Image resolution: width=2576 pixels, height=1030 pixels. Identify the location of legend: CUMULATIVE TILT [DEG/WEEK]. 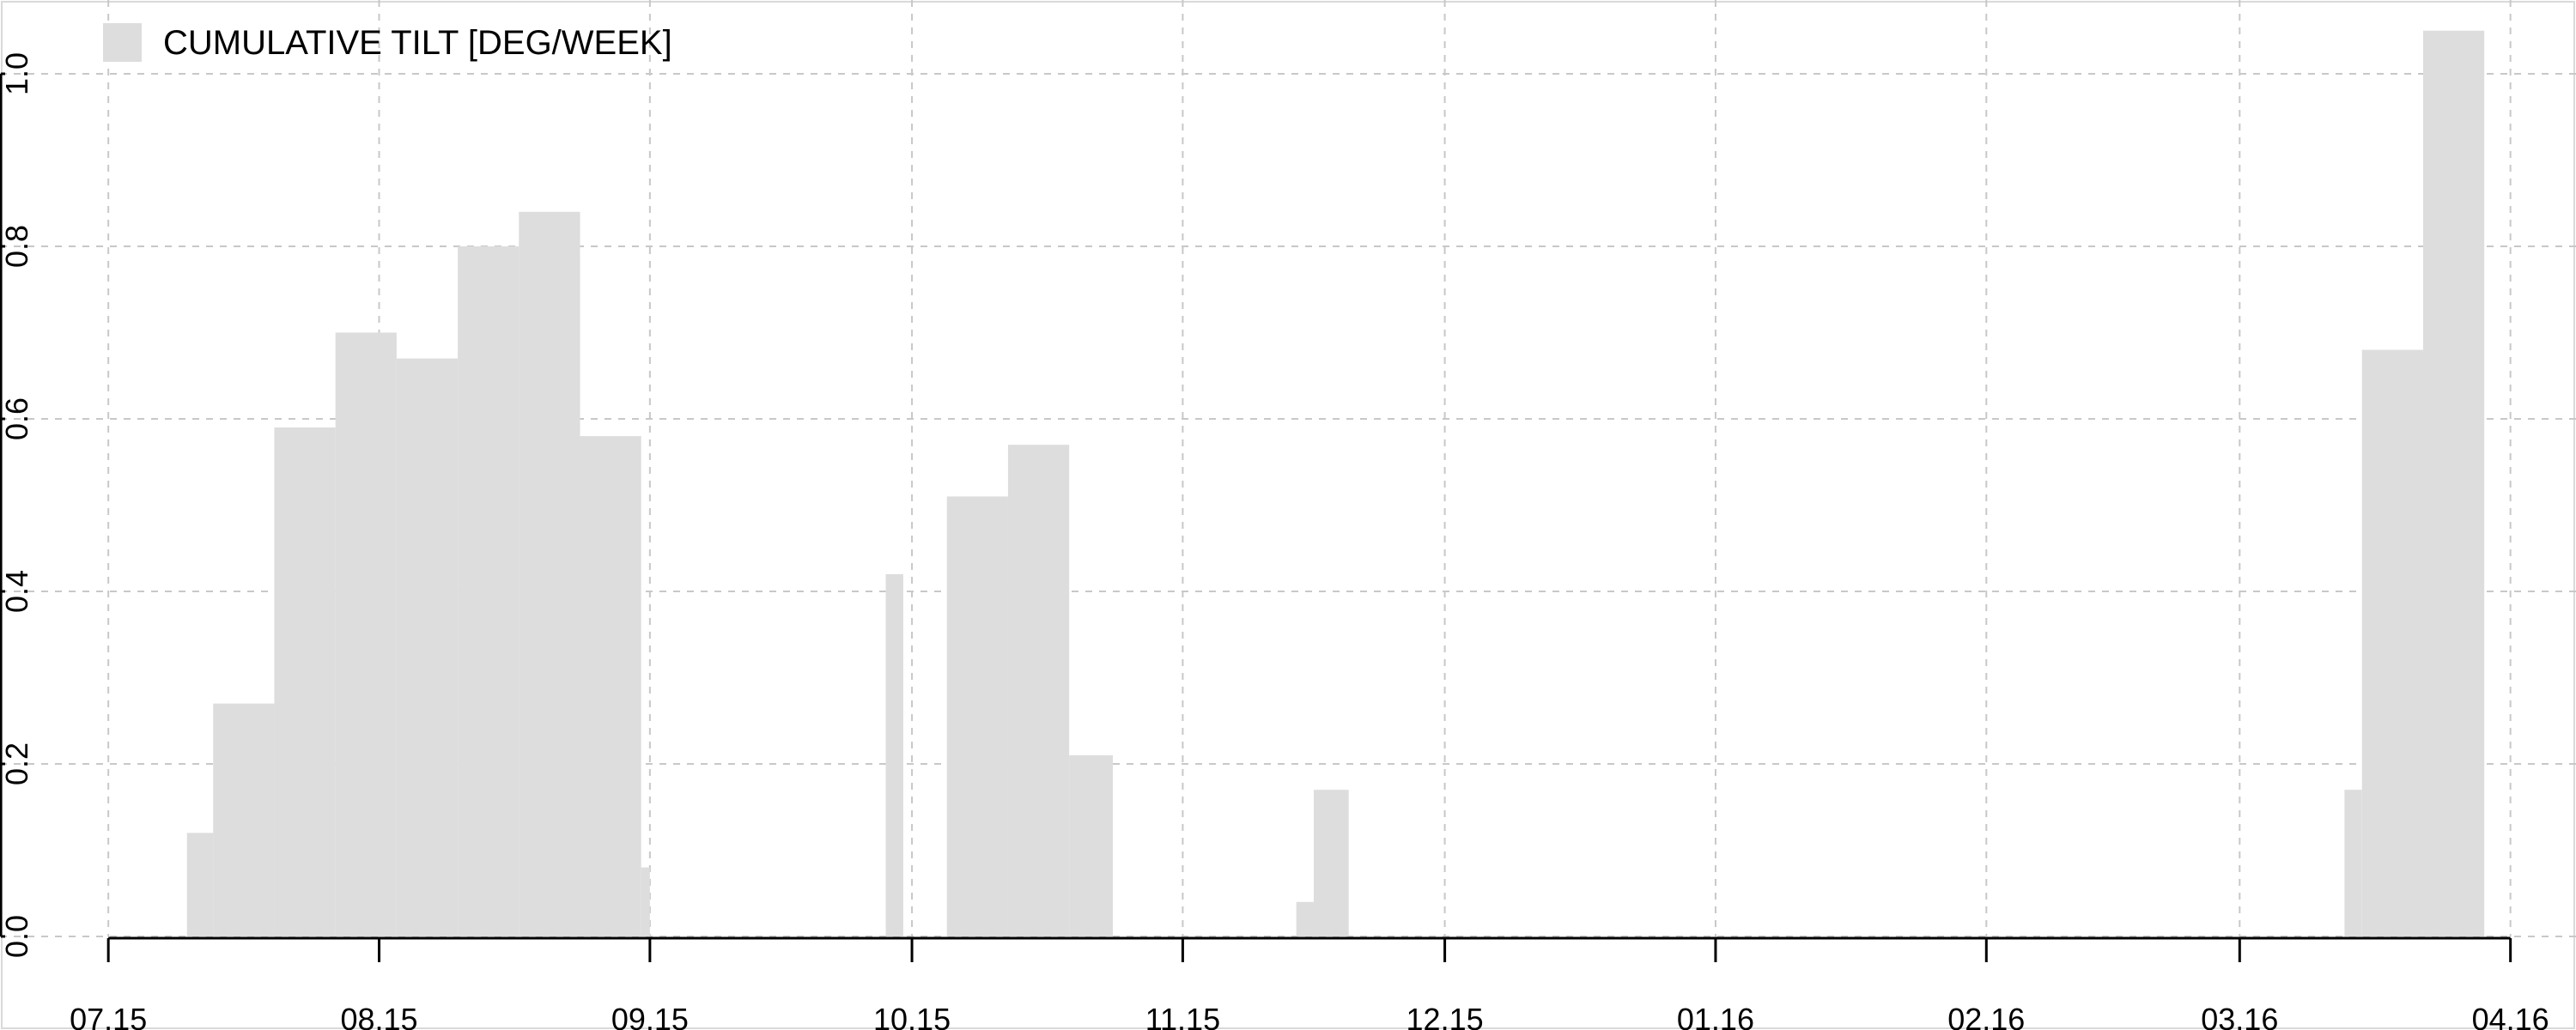
(388, 42).